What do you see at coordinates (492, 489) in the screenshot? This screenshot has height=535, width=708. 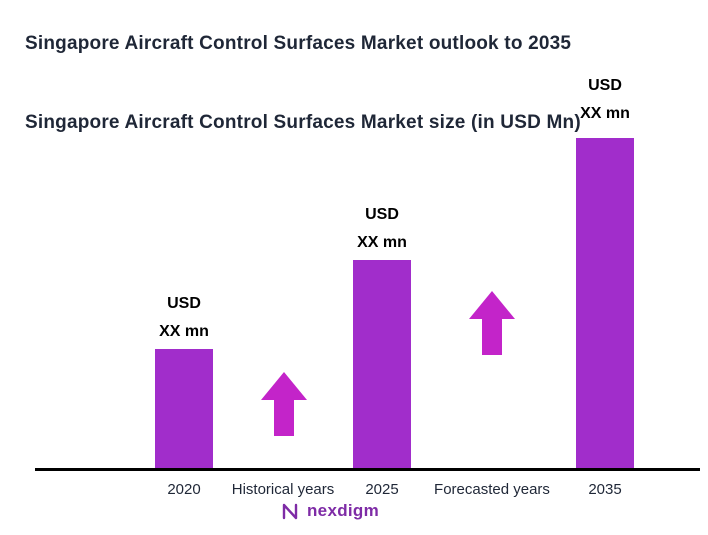 I see `annotation-forecasted-years: Forecasted years` at bounding box center [492, 489].